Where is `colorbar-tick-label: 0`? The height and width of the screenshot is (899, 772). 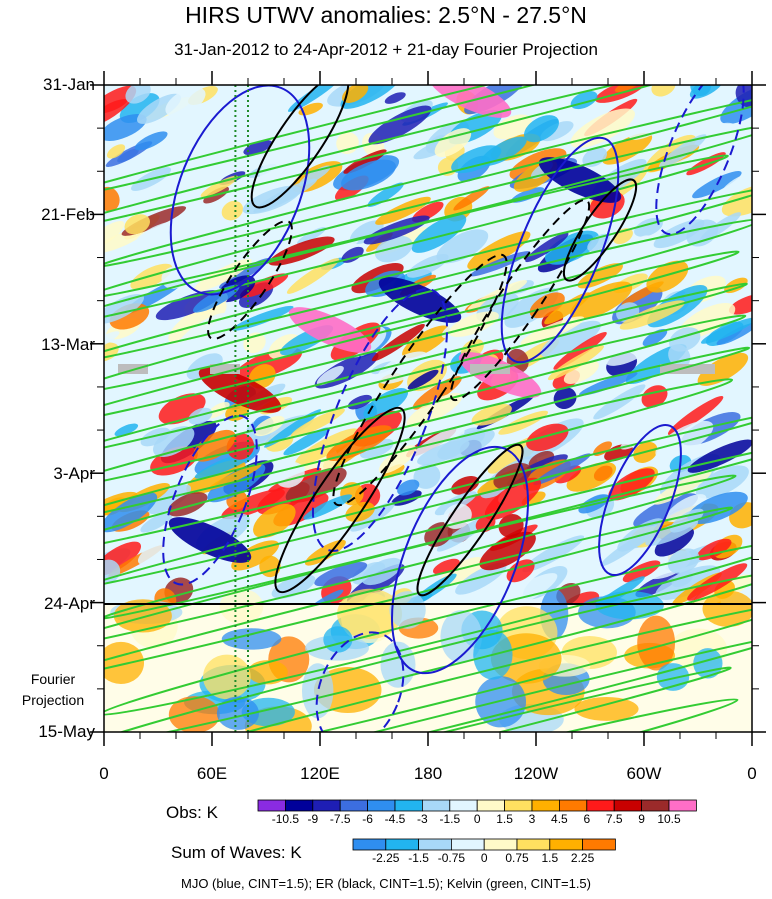 colorbar-tick-label: 0 is located at coordinates (484, 858).